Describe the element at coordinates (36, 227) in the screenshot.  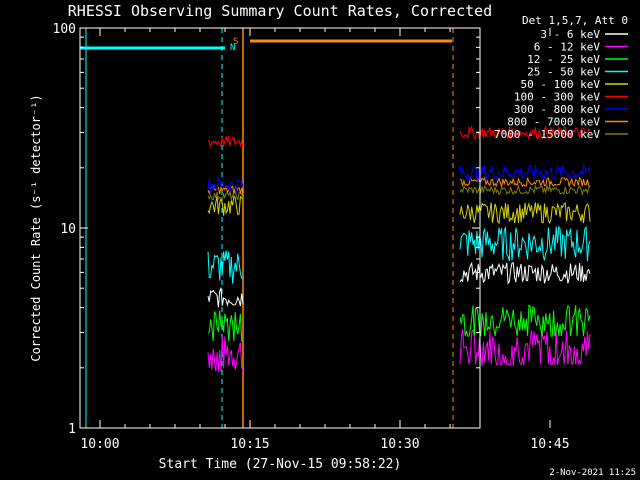
I see `y-axis-label: Corrected Count Rate (s⁻¹ detector⁻¹)` at that location.